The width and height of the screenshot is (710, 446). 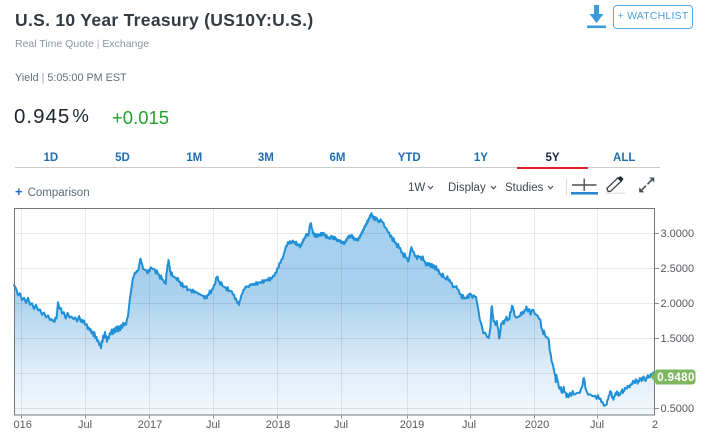 I want to click on svg-text: 0.5000, so click(x=678, y=409).